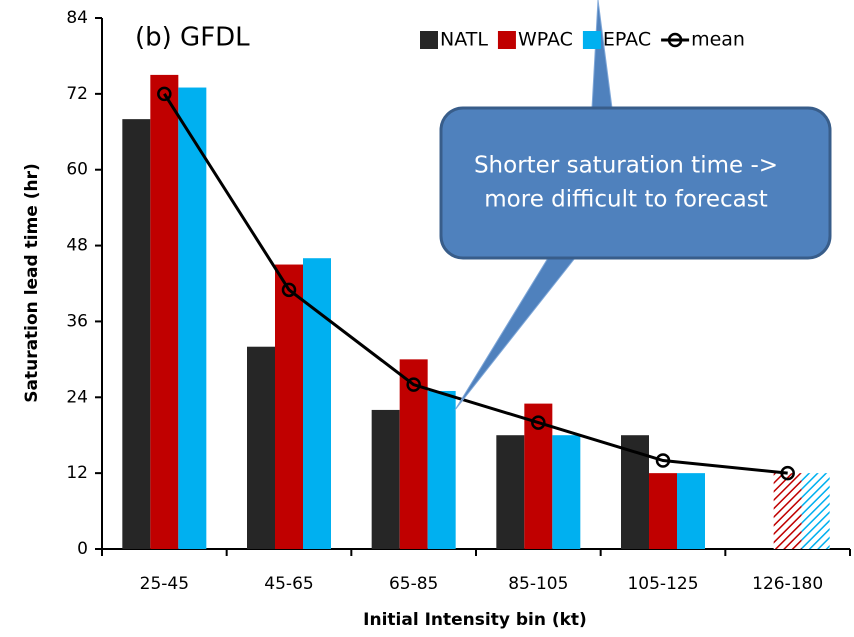 This screenshot has width=854, height=637. I want to click on y-axis-label: Saturation lead time (hr), so click(32, 283).